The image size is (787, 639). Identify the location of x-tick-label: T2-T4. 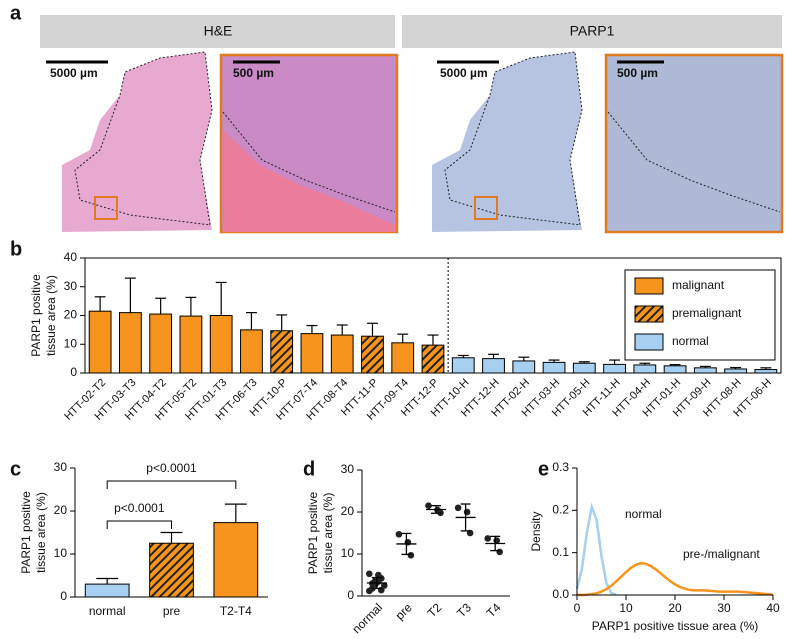
(236, 611).